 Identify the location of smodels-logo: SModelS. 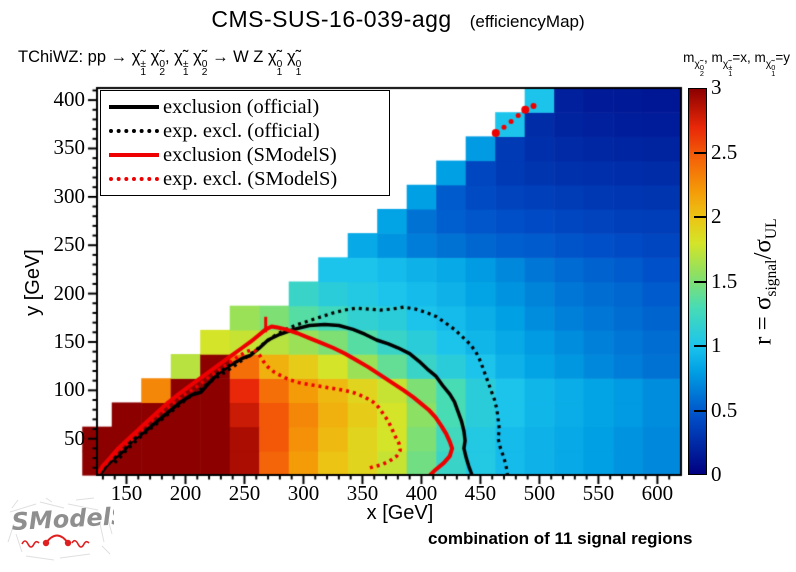
(60, 529).